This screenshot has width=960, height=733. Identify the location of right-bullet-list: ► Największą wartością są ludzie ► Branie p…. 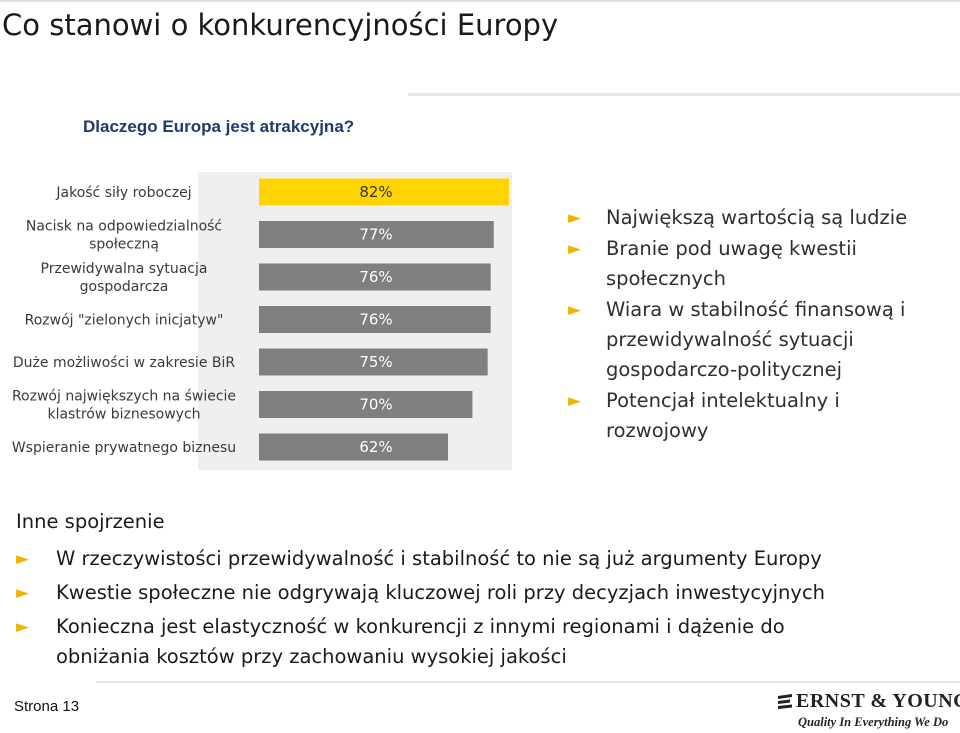
(764, 324).